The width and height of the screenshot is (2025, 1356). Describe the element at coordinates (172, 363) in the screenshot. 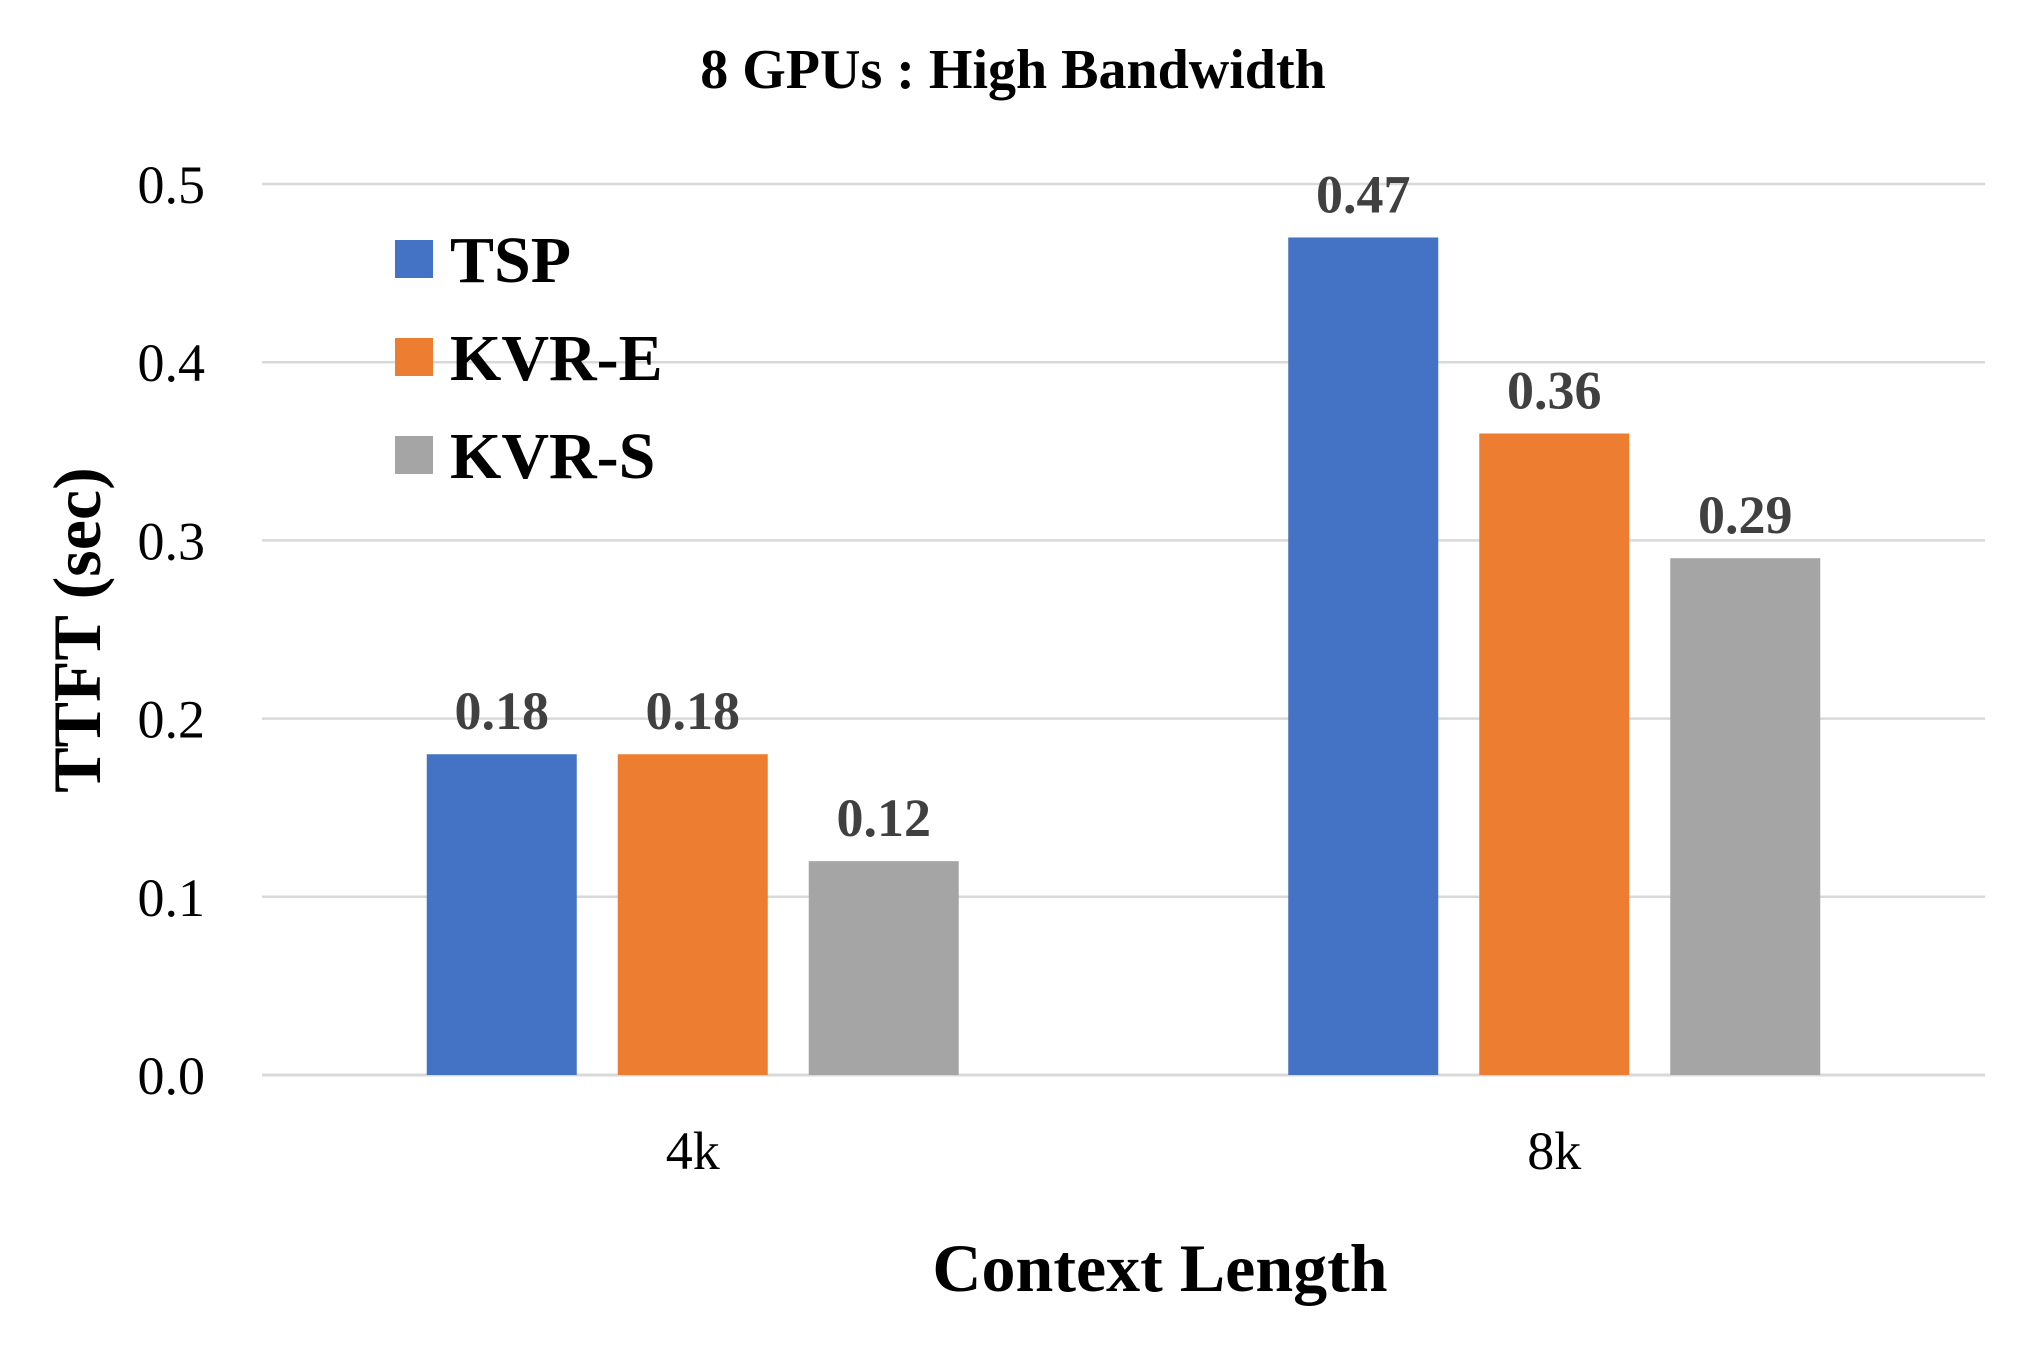

I see `y-tick-label: 0.4` at that location.